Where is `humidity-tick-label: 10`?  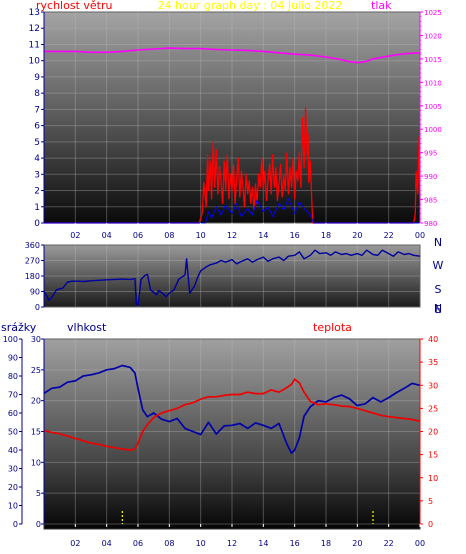 humidity-tick-label: 10 is located at coordinates (36, 462).